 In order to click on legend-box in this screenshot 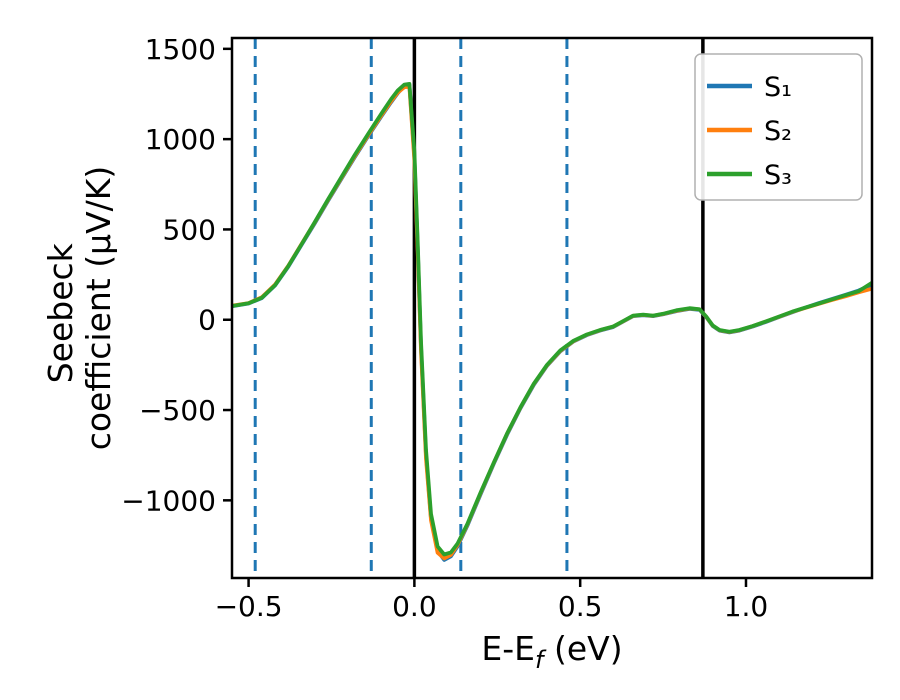, I will do `click(778, 127)`.